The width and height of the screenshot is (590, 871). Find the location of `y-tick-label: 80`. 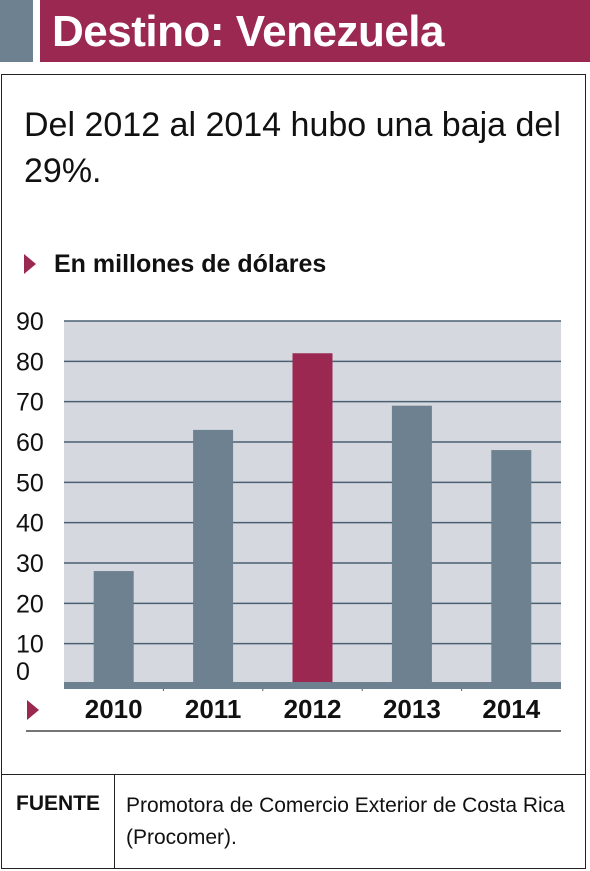

y-tick-label: 80 is located at coordinates (30, 362).